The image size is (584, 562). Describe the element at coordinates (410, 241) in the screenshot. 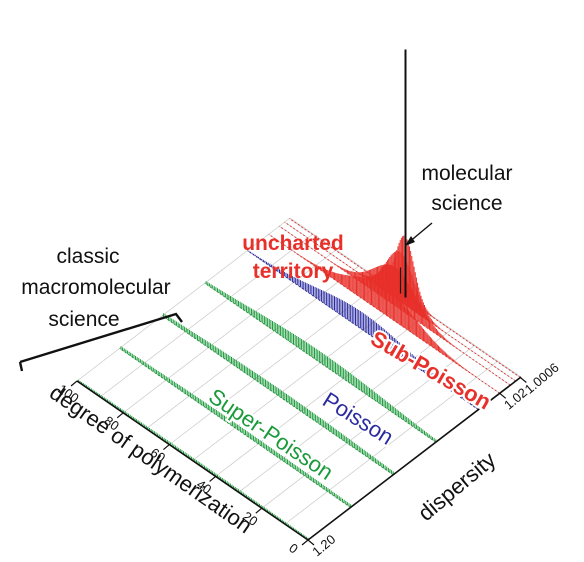

I see `molecular-science-arrowhead` at that location.